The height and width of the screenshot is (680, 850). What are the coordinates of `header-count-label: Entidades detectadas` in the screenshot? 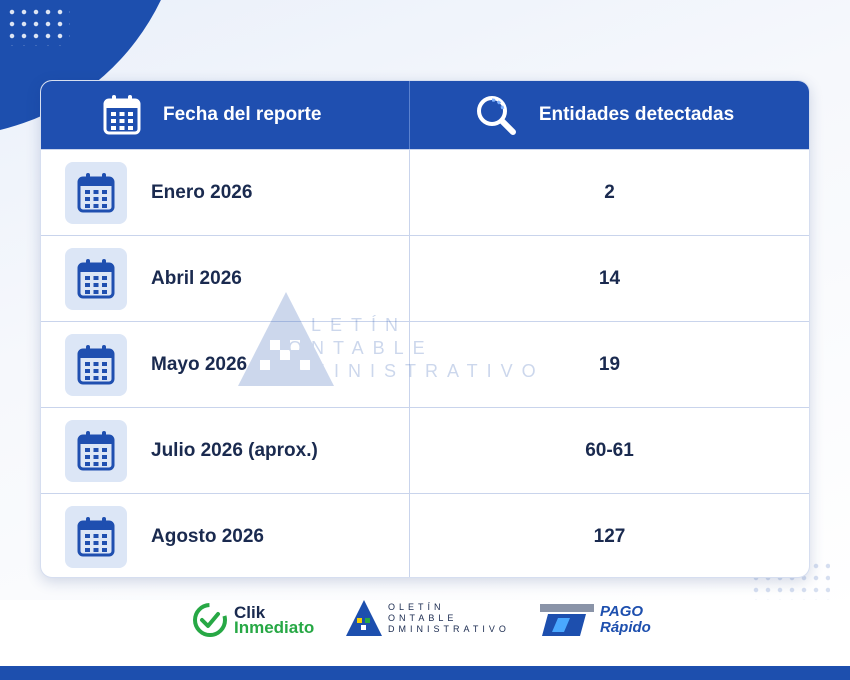 It's located at (636, 114).